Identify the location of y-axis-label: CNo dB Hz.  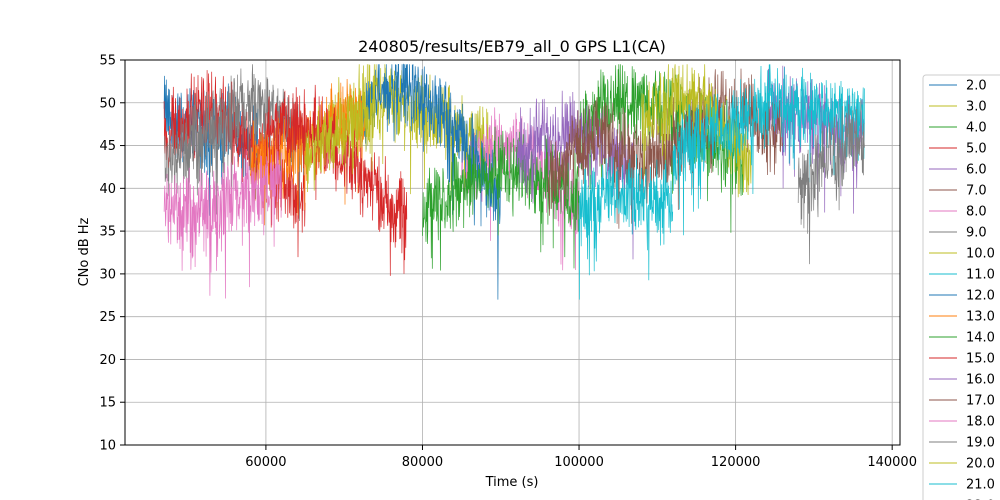
(84, 251).